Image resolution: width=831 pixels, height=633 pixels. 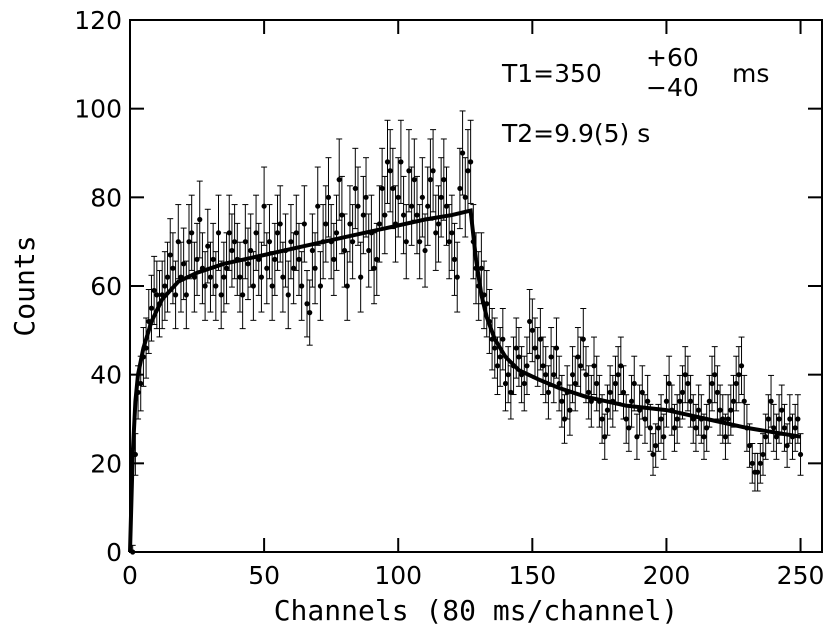 What do you see at coordinates (264, 575) in the screenshot?
I see `x-tick-label: 50` at bounding box center [264, 575].